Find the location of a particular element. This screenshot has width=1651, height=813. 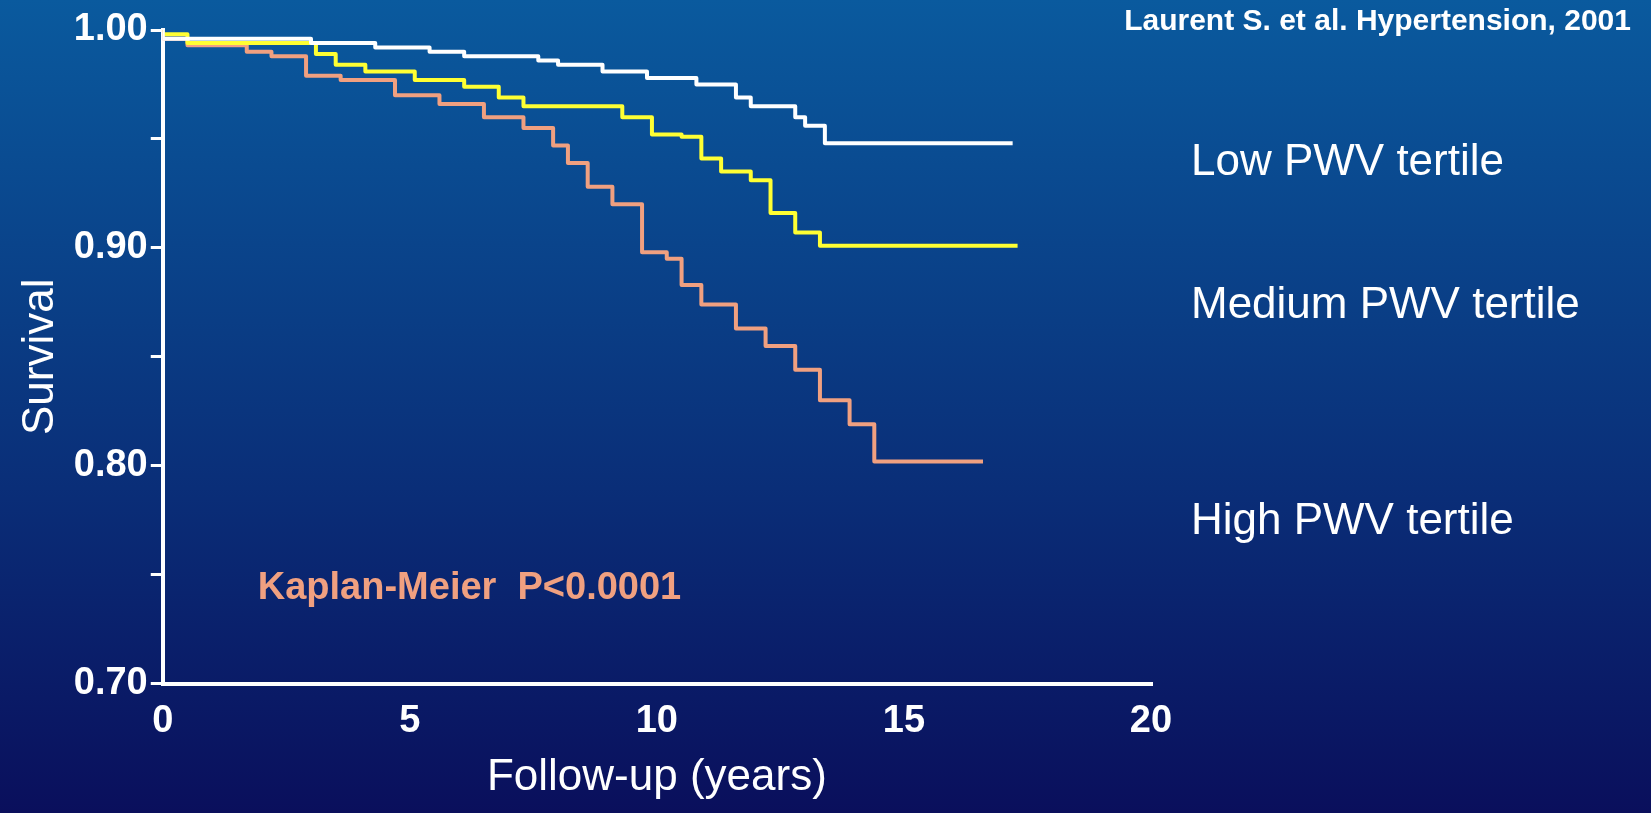

x-tick-label: 15 is located at coordinates (904, 718).